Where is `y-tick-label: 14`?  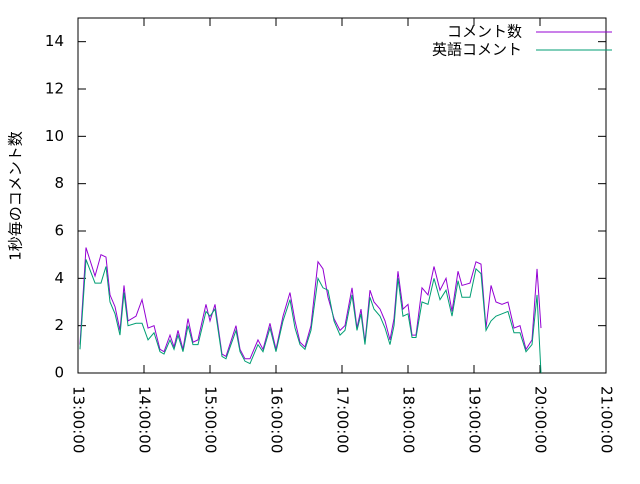 y-tick-label: 14 is located at coordinates (54, 41).